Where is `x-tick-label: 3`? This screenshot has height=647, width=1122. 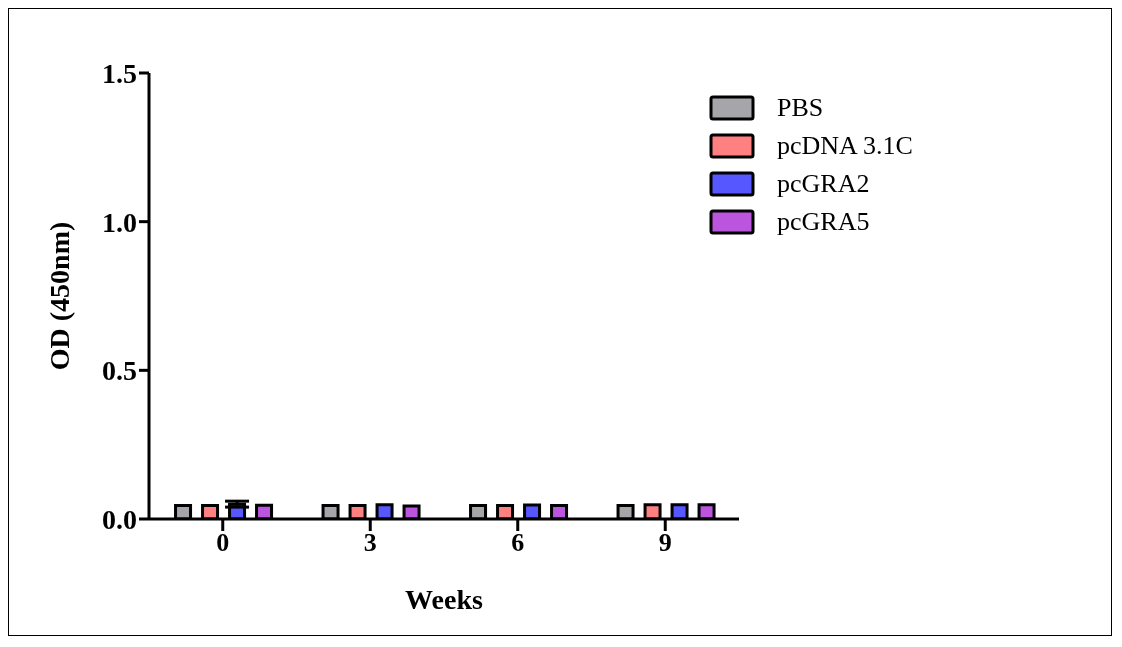
x-tick-label: 3 is located at coordinates (370, 543).